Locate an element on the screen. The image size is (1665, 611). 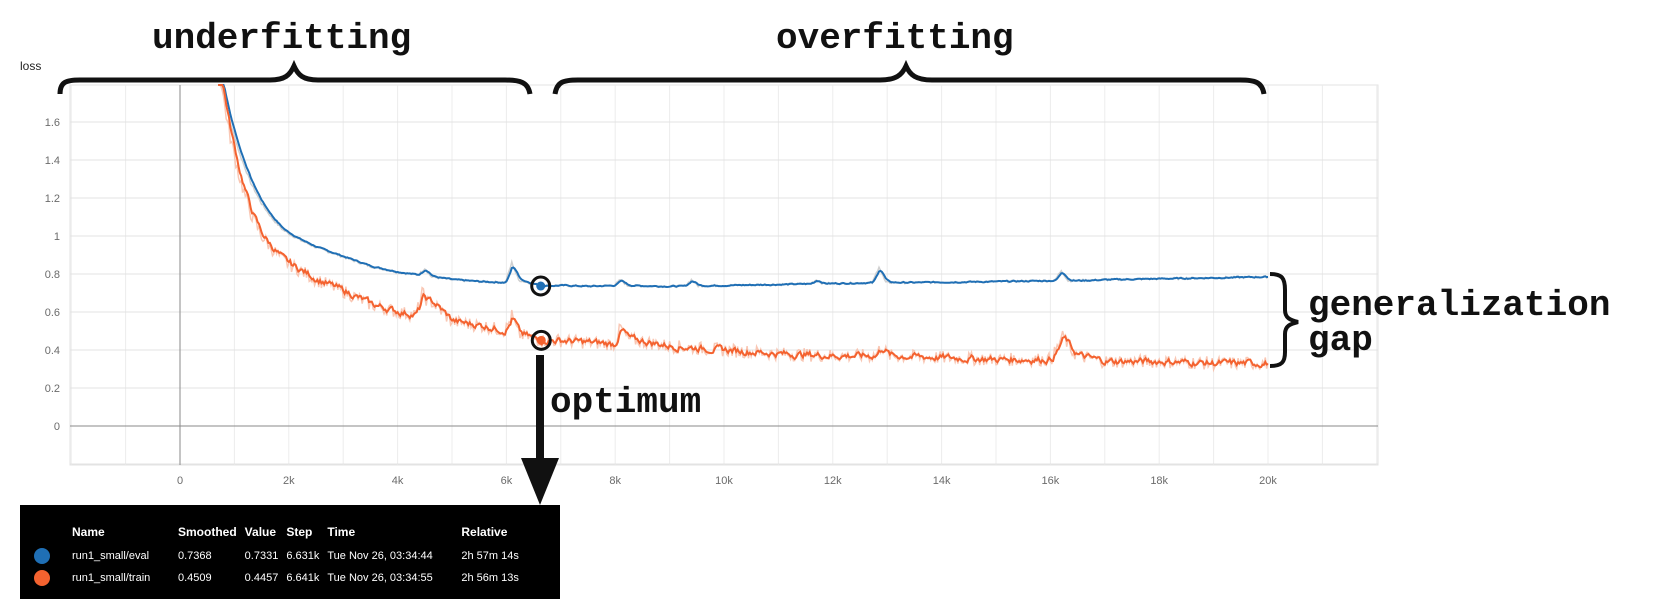
x-tick-label: 4k is located at coordinates (398, 481).